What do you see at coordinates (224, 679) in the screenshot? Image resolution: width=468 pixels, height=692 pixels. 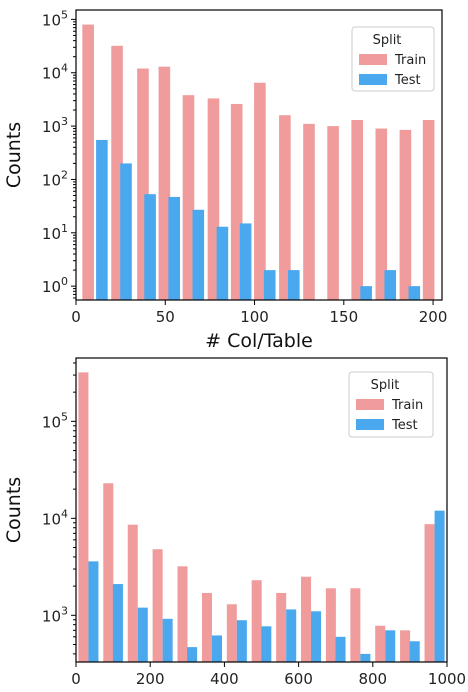 I see `x-tick-label: 400` at bounding box center [224, 679].